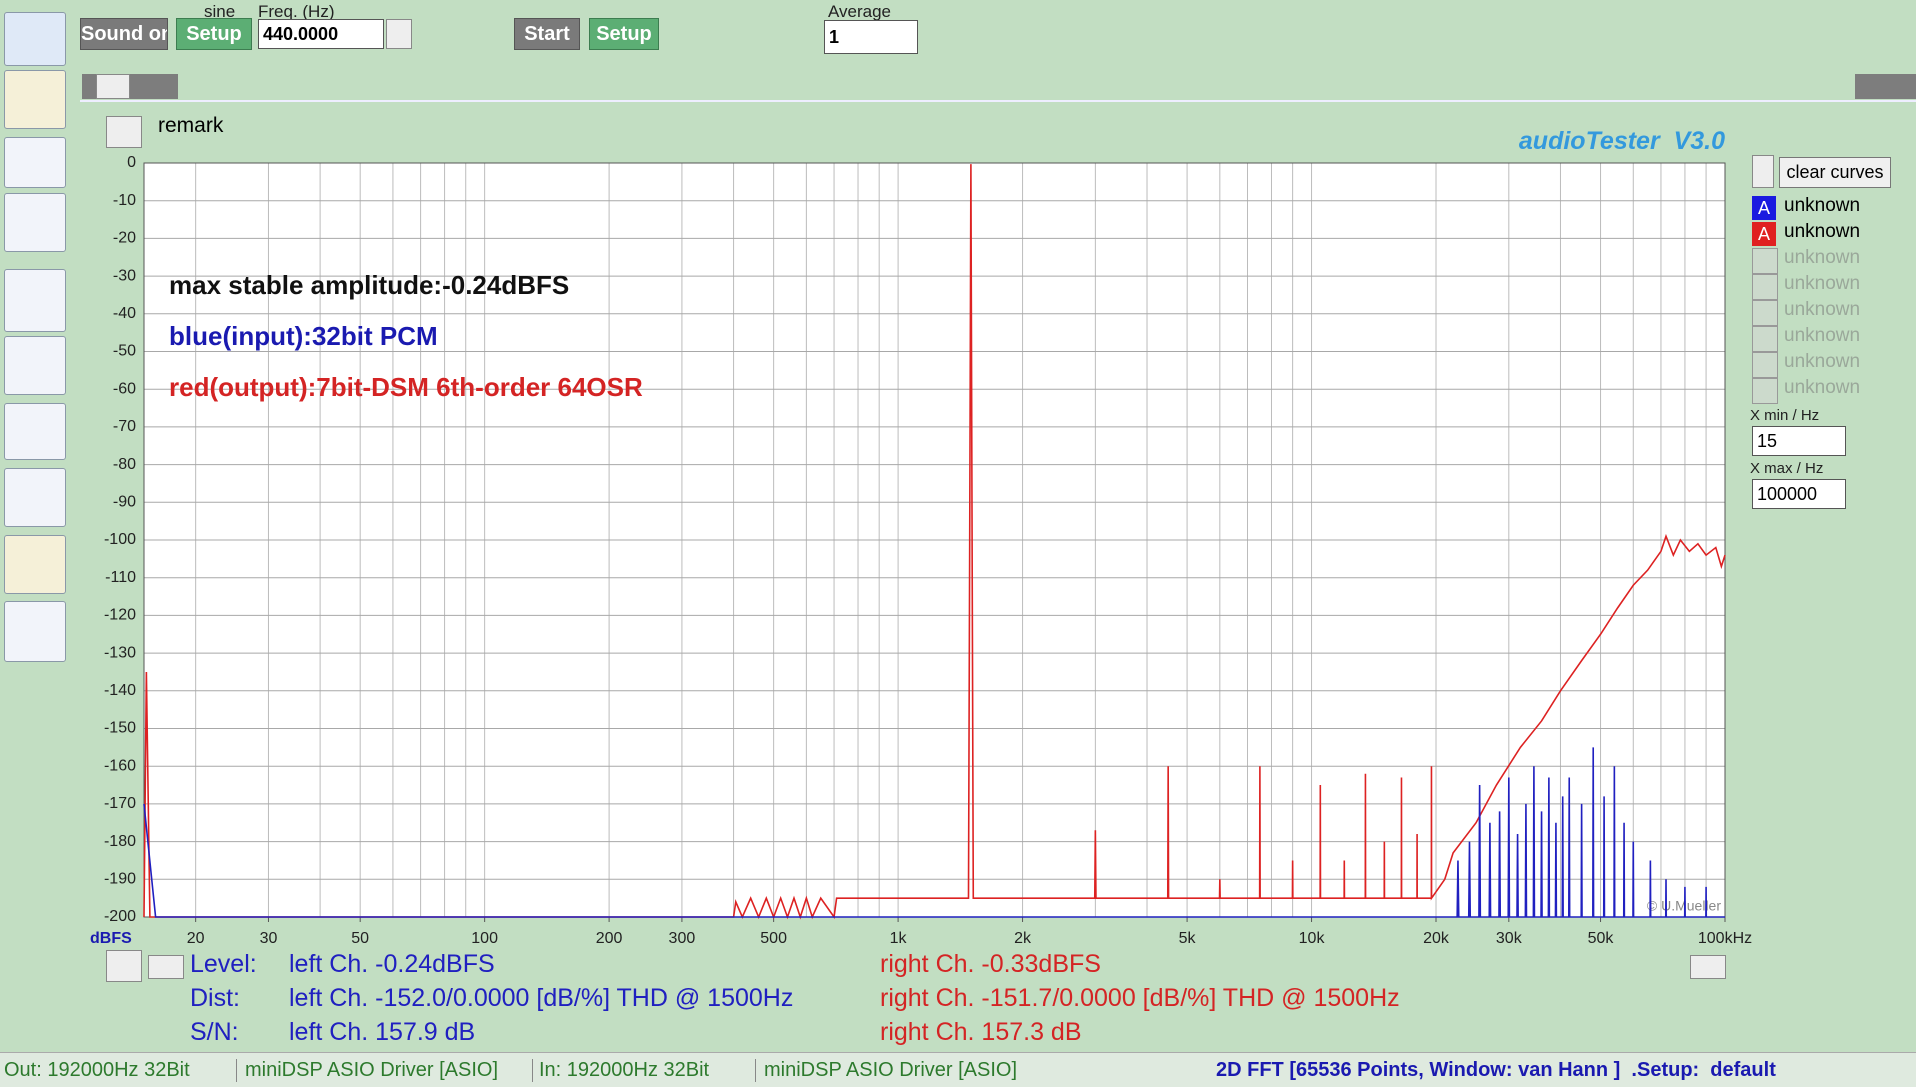  Describe the element at coordinates (124, 200) in the screenshot. I see `y-tick-label: -10` at that location.